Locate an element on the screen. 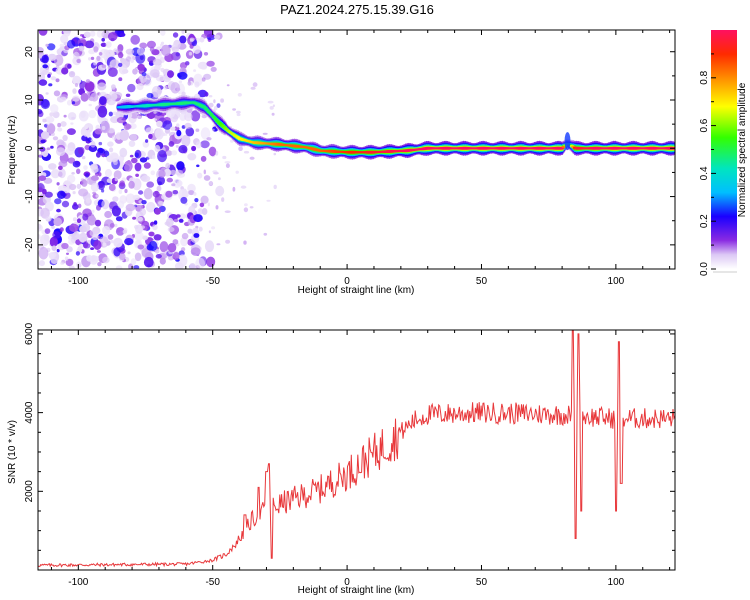 This screenshot has width=750, height=600. colorbar is located at coordinates (724, 149).